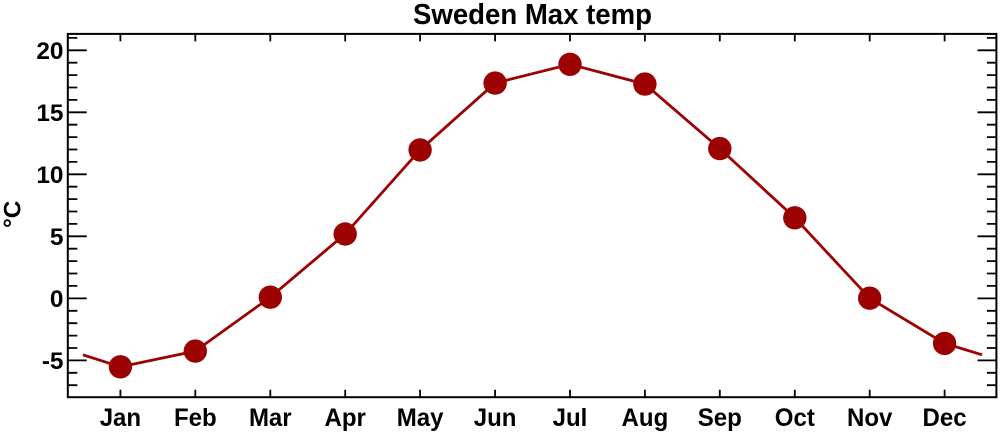  What do you see at coordinates (120, 418) in the screenshot?
I see `svg-text: Jan` at bounding box center [120, 418].